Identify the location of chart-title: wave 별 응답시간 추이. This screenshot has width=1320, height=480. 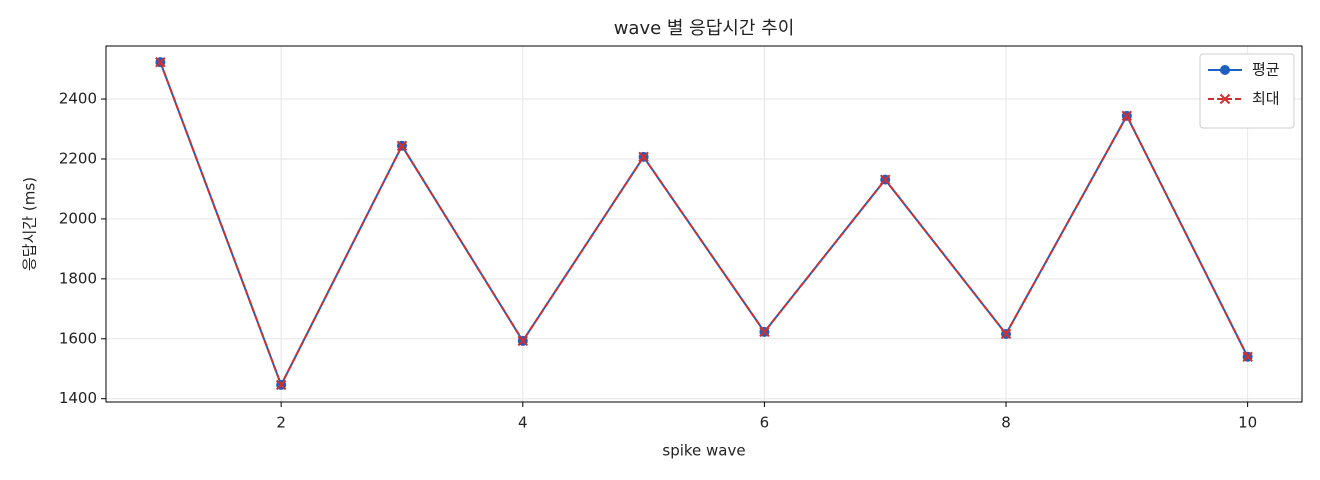
(704, 28).